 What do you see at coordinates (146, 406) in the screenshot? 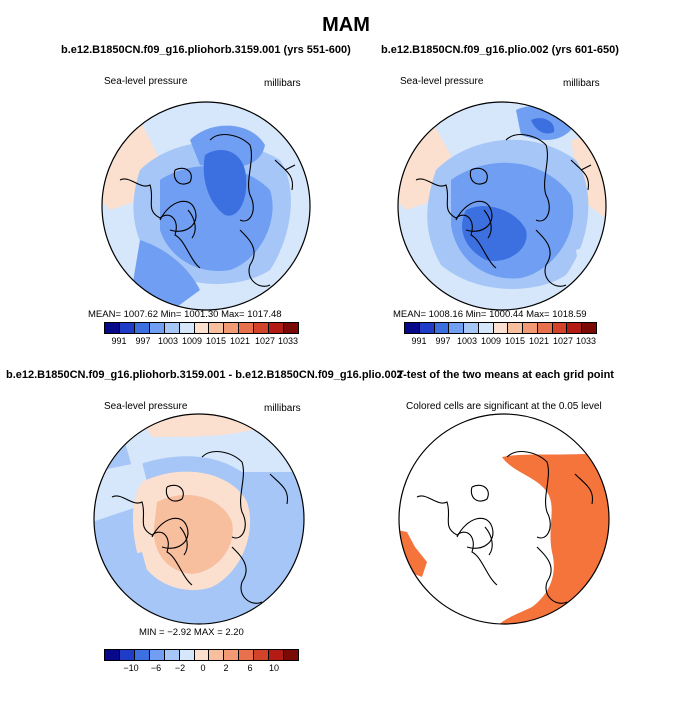
I see `panel-3-field-label: Sea-level pressure` at bounding box center [146, 406].